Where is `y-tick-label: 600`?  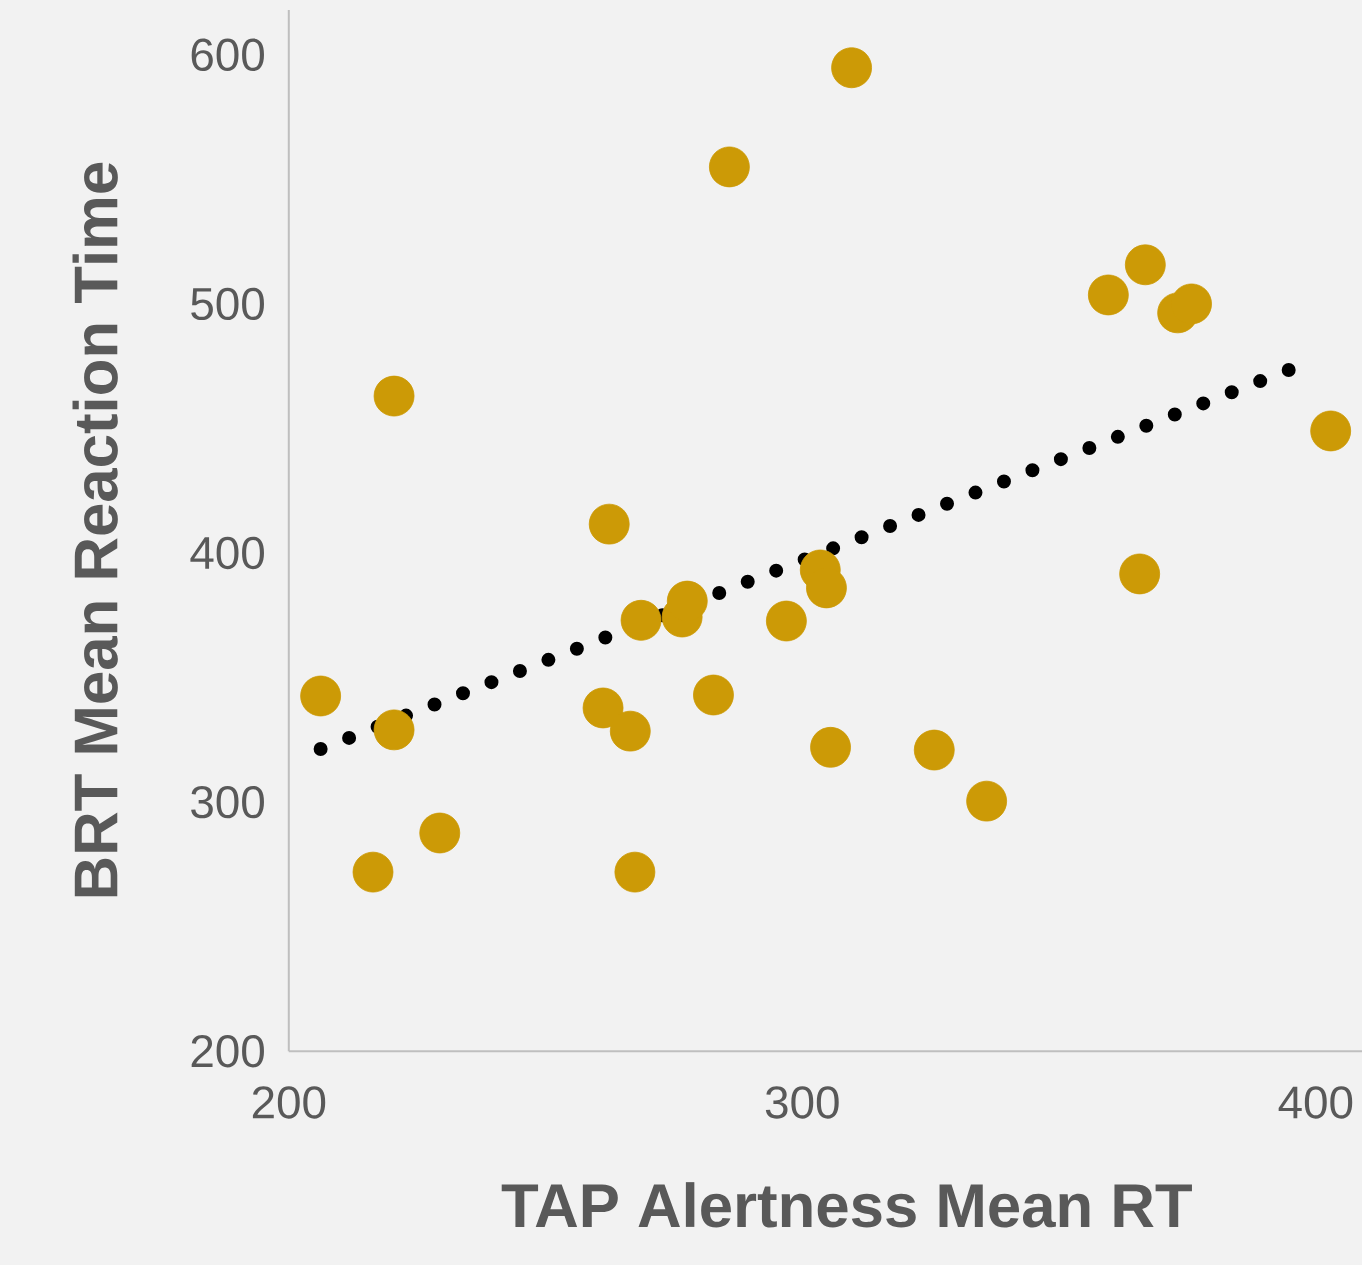 y-tick-label: 600 is located at coordinates (227, 54).